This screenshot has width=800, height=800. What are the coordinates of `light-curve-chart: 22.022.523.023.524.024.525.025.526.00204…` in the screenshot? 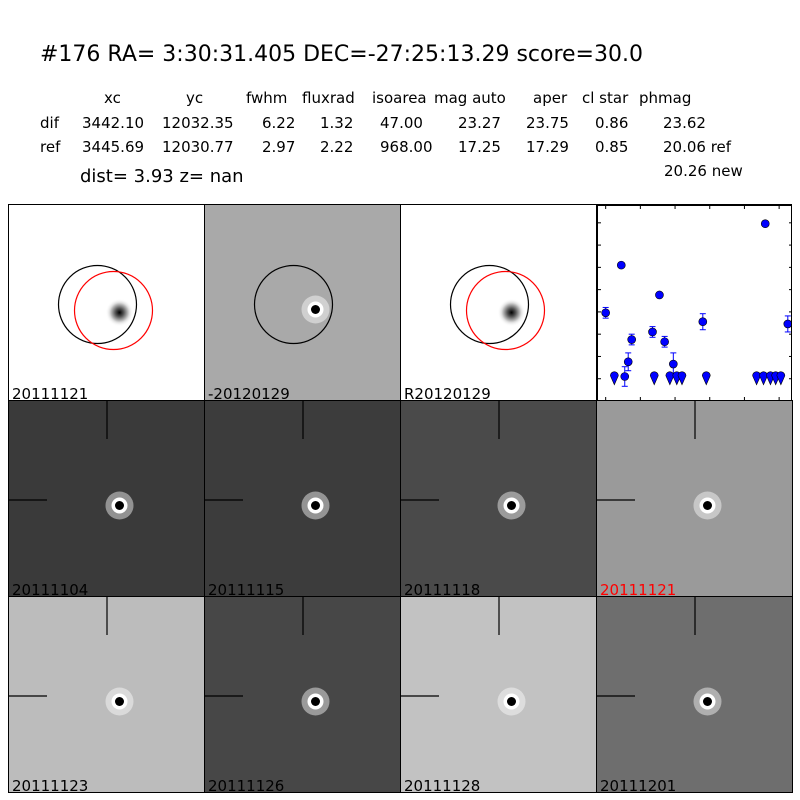 It's located at (694, 302).